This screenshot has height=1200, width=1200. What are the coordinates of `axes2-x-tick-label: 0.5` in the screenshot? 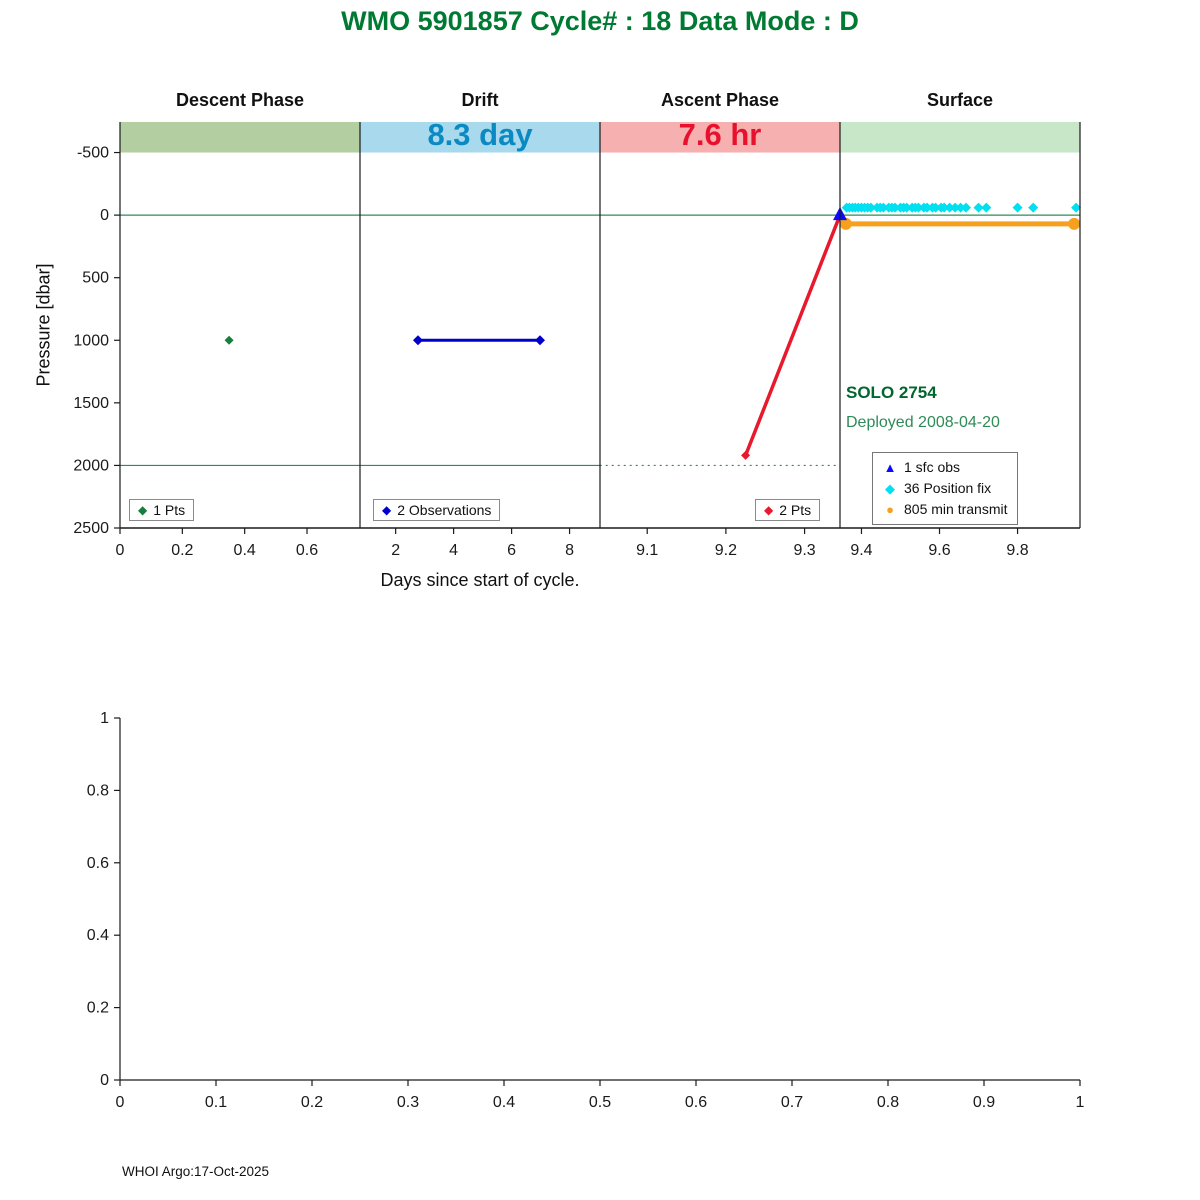 It's located at (600, 1102).